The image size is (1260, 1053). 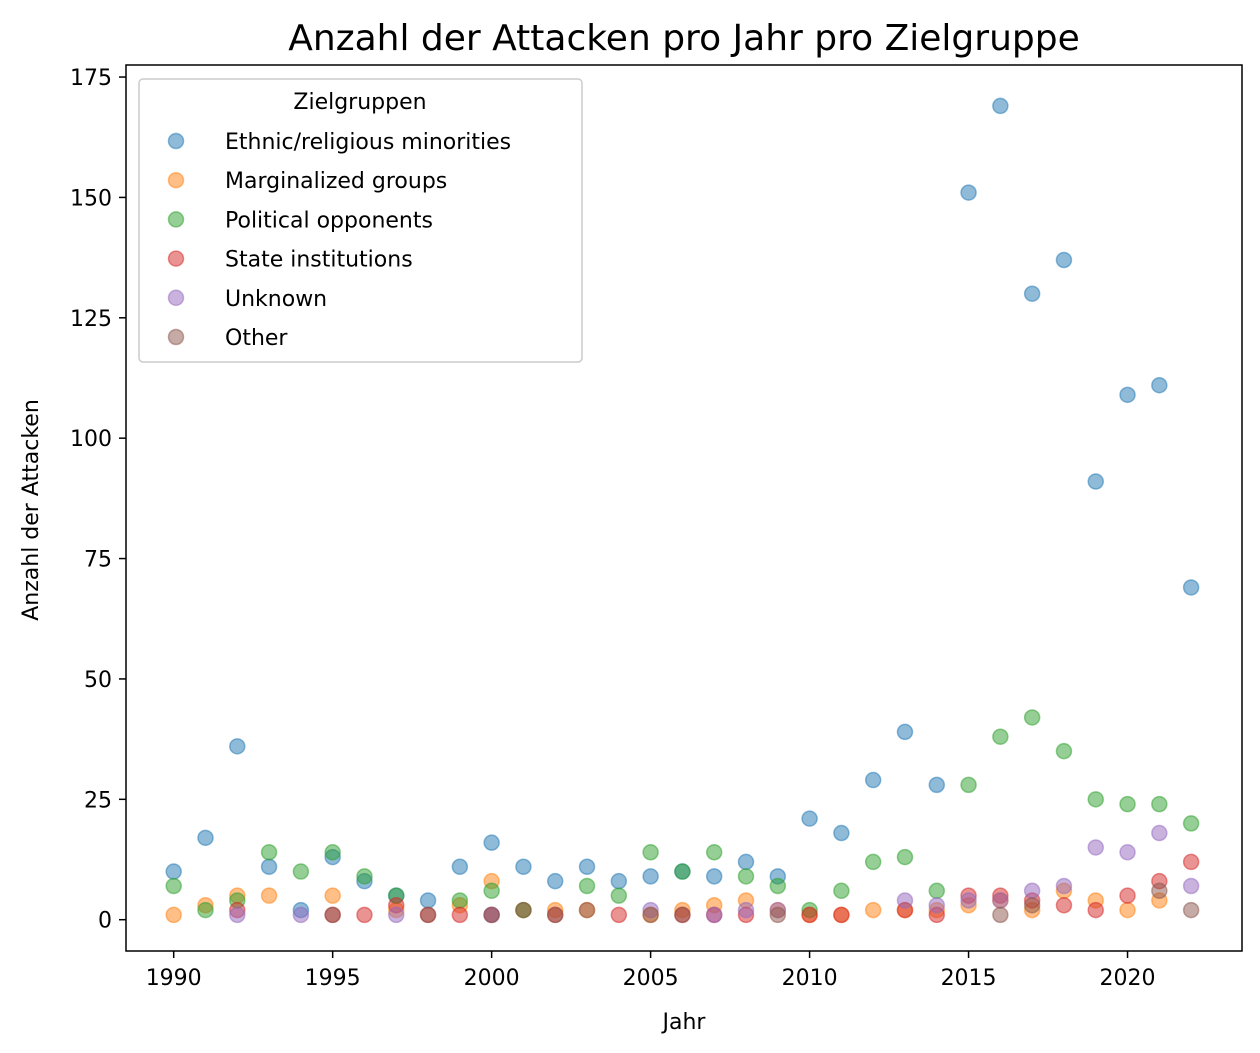 I want to click on legend-title: Zielgruppen, so click(x=359, y=102).